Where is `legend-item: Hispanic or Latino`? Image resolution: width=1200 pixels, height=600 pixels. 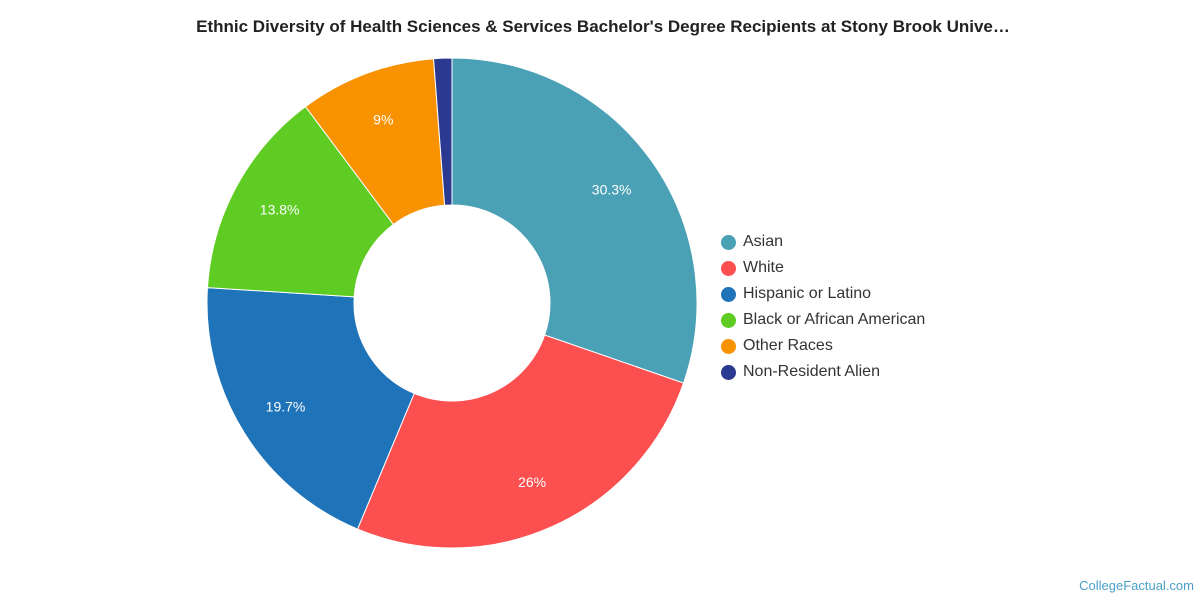
legend-item: Hispanic or Latino is located at coordinates (823, 294).